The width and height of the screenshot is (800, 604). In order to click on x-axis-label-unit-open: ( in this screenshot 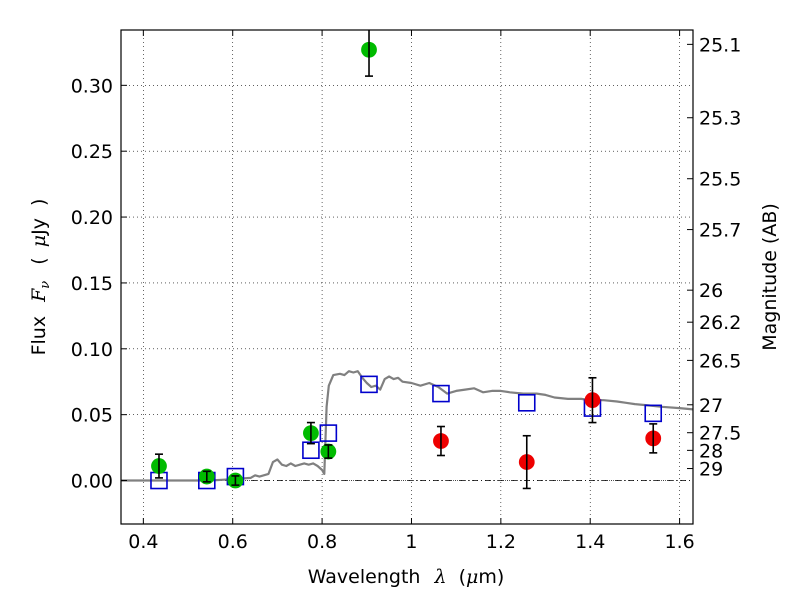, I will do `click(462, 577)`.